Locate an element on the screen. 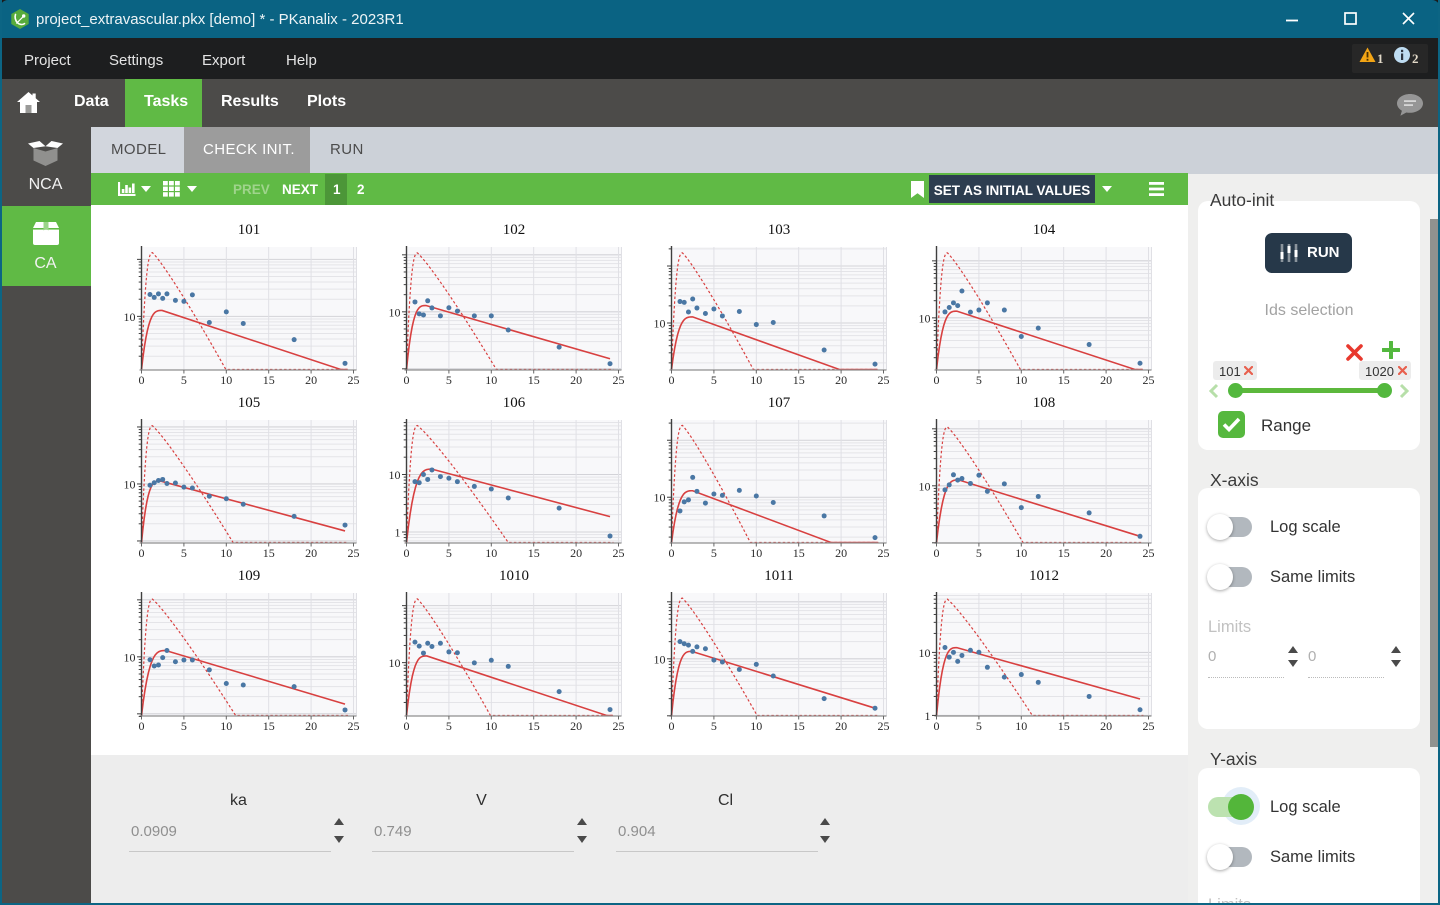 The height and width of the screenshot is (905, 1440). svg-text: 107 is located at coordinates (779, 403).